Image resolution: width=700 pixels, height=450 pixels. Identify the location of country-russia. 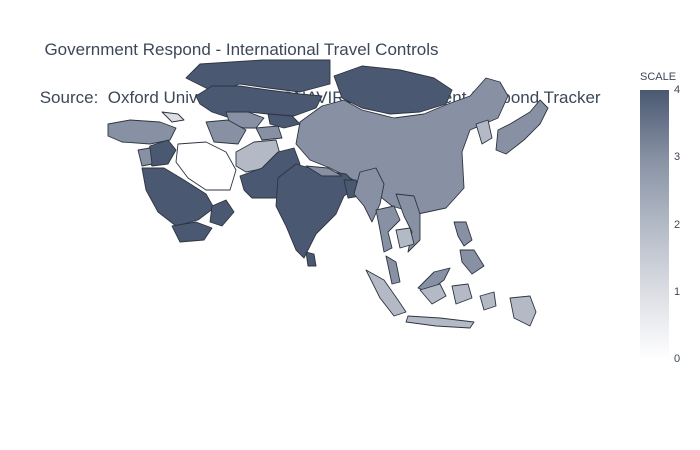
(258, 76).